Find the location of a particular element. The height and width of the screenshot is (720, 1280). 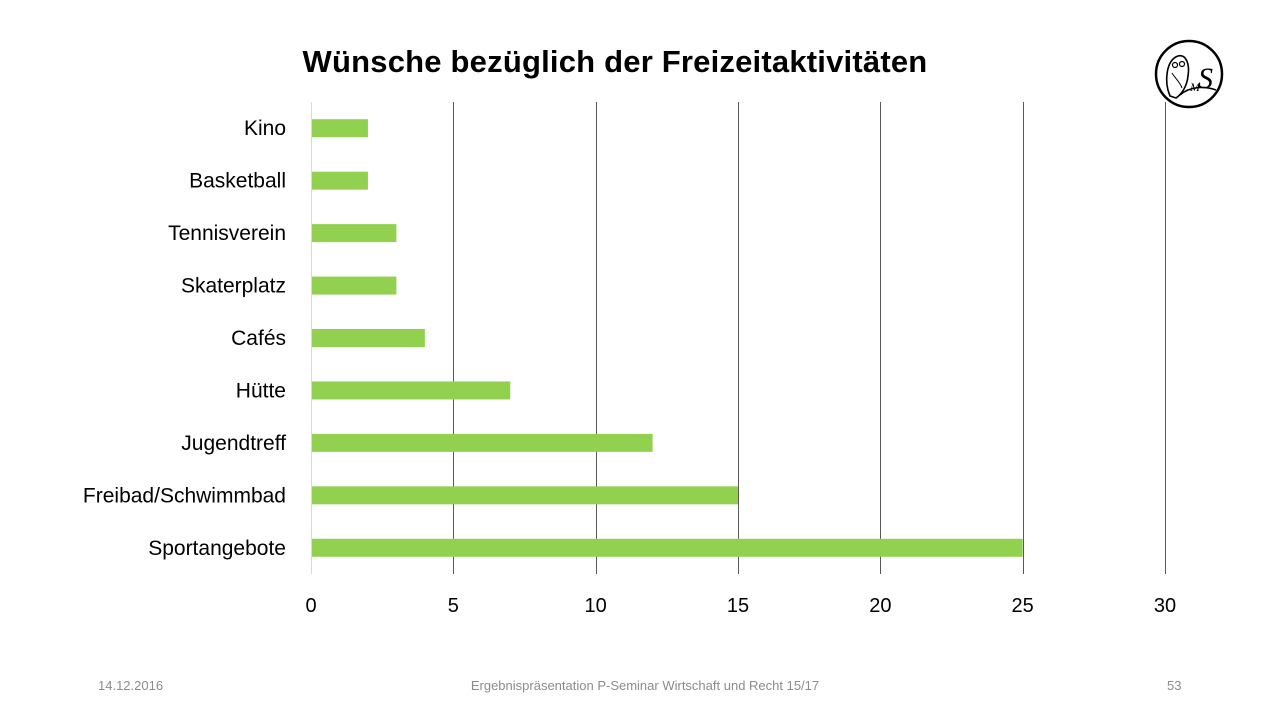

x-tick-label: 5 is located at coordinates (453, 606).